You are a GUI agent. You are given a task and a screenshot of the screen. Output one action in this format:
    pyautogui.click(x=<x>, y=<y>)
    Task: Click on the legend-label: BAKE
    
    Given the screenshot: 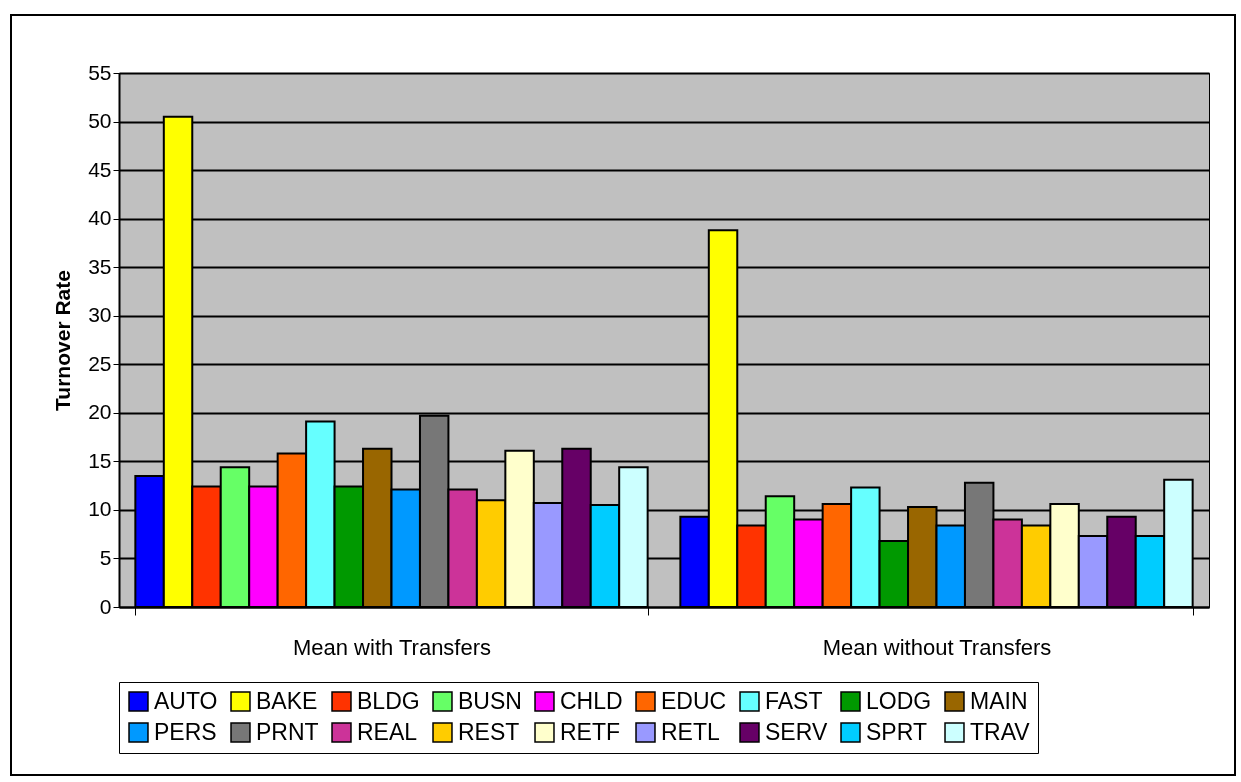 What is the action you would take?
    pyautogui.click(x=287, y=700)
    